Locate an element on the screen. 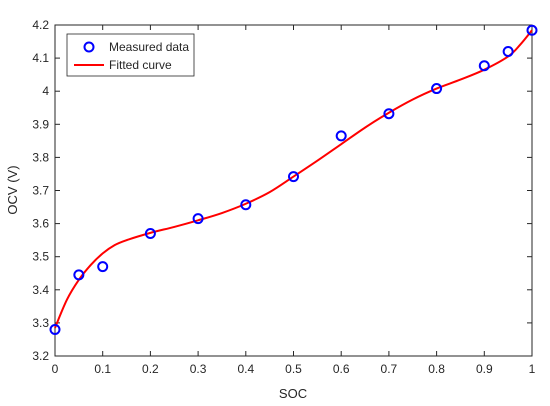 This screenshot has height=406, width=550. x-tick-label: 0.1 is located at coordinates (102, 369).